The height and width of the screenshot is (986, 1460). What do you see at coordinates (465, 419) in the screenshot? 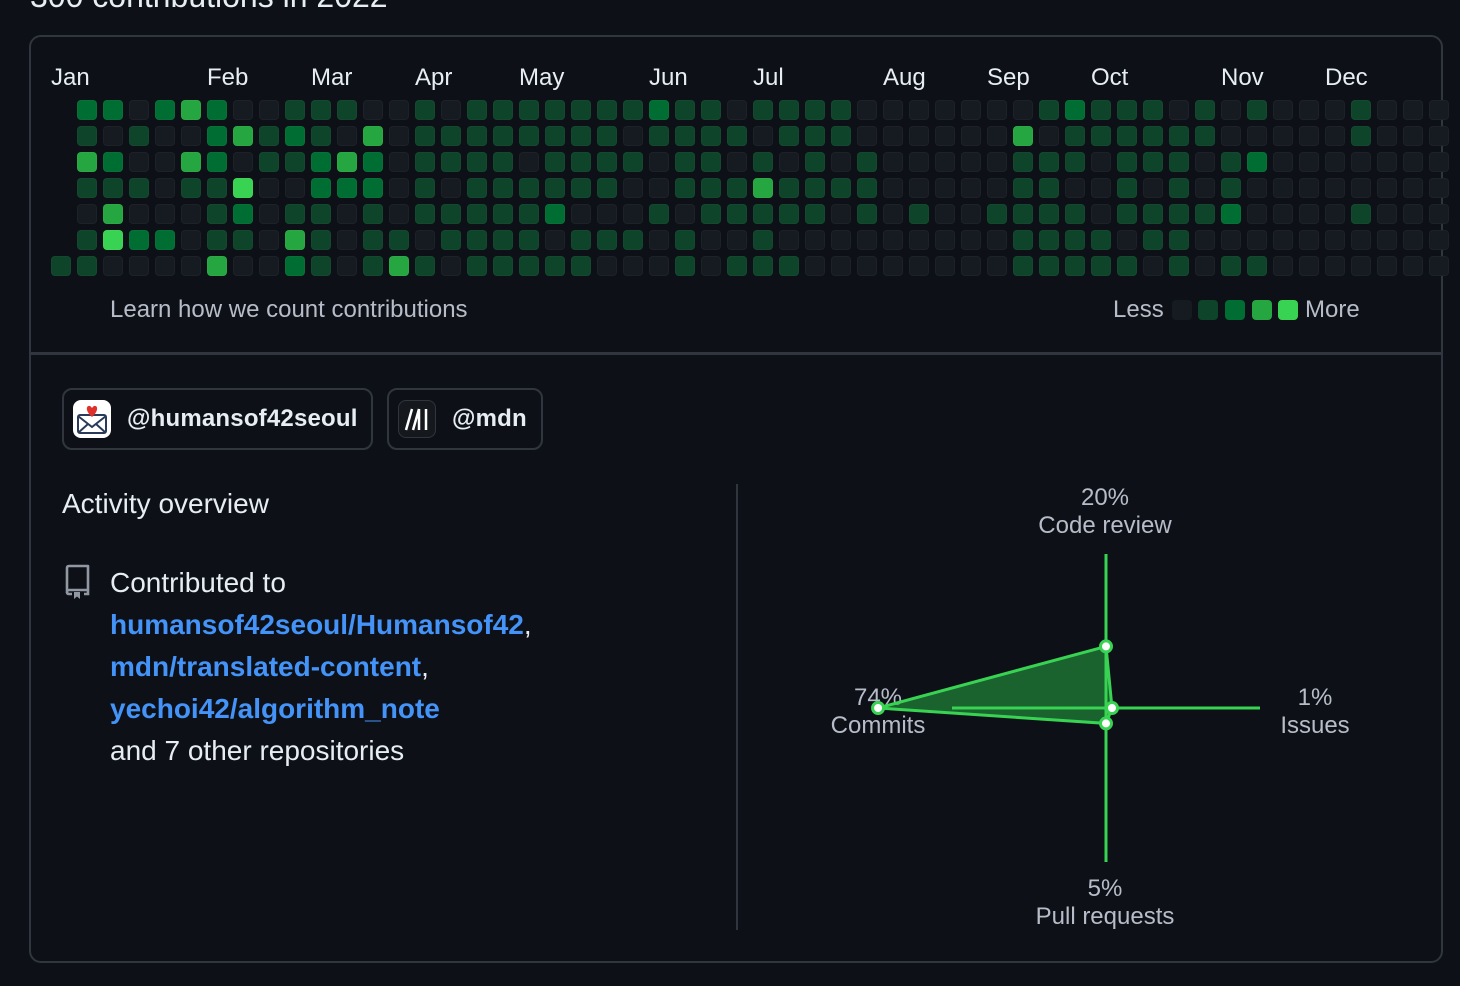
I see `org-button-mdn: @mdn` at bounding box center [465, 419].